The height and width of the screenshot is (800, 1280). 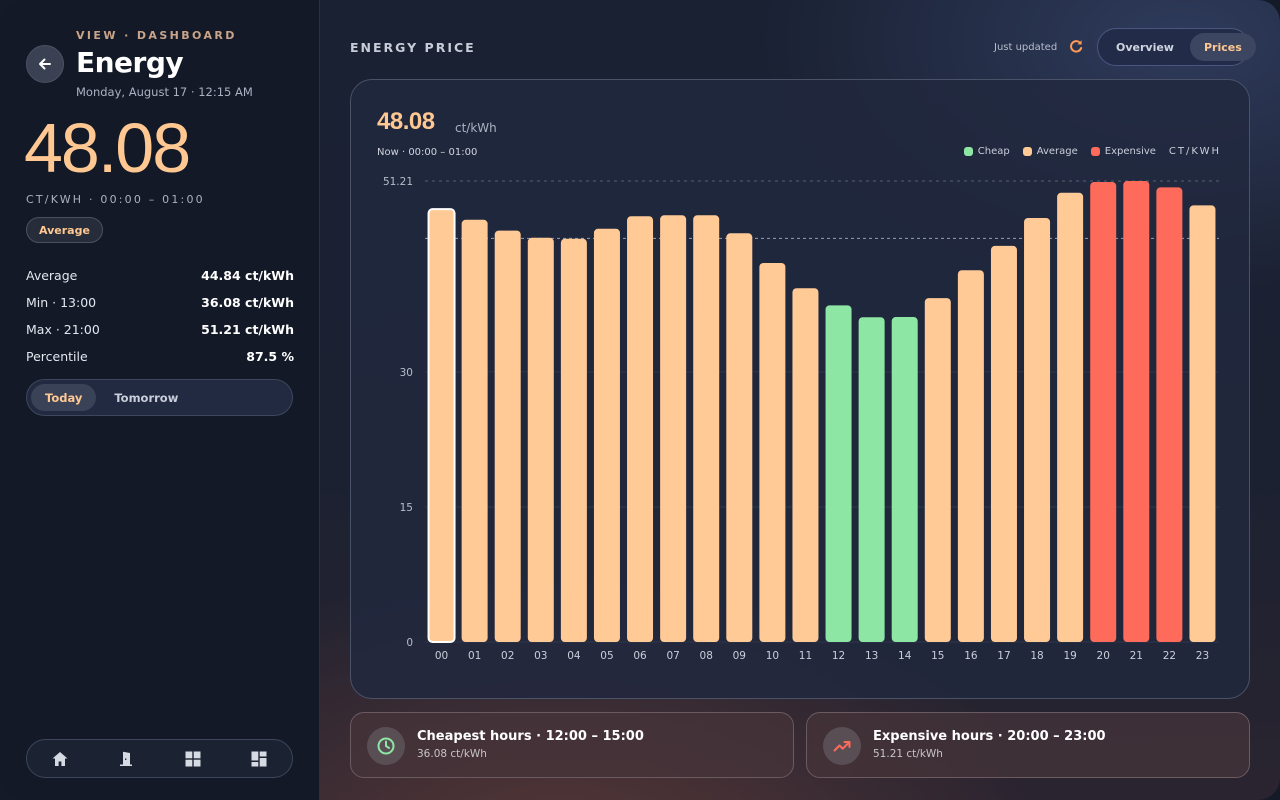 I want to click on x-tick-label: 01, so click(x=474, y=656).